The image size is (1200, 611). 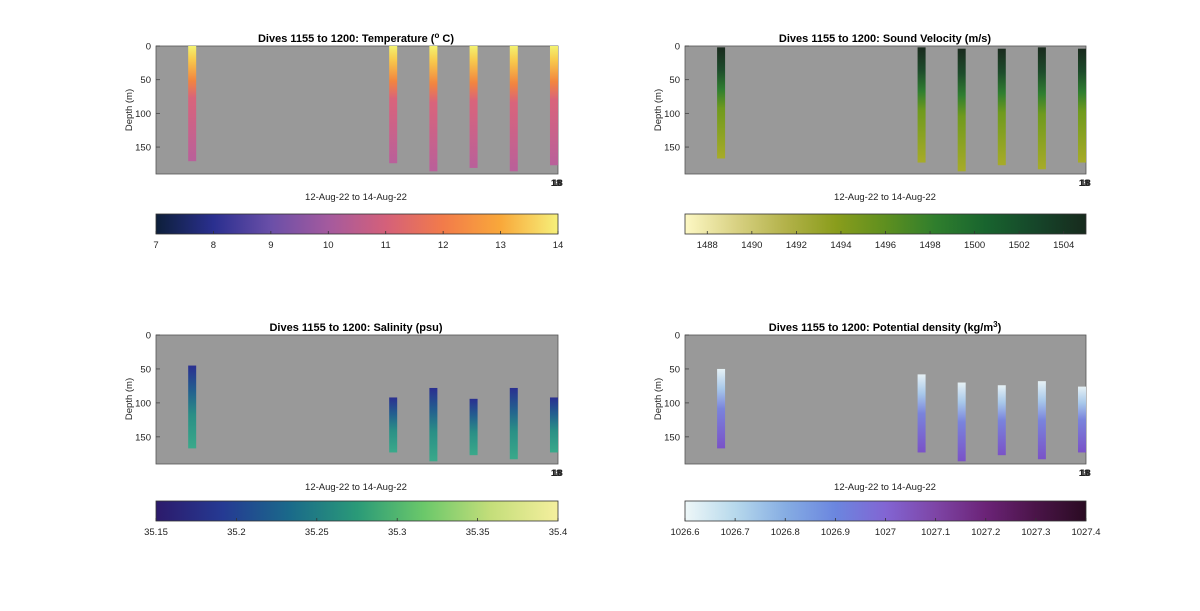 What do you see at coordinates (1085, 532) in the screenshot?
I see `density-colorbar-label: 1027.4` at bounding box center [1085, 532].